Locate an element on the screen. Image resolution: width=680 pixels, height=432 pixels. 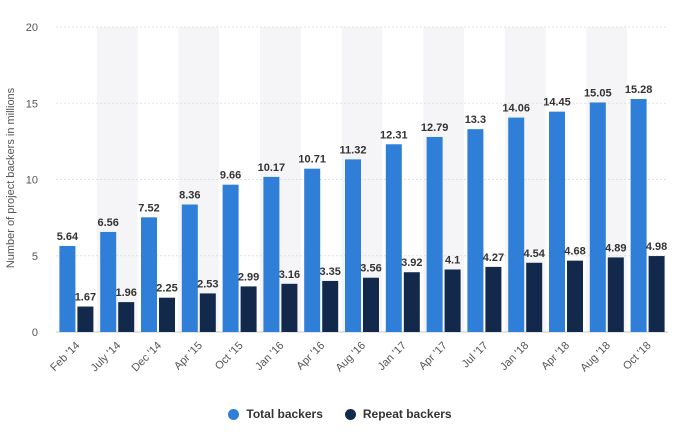
x-tick-label: Aug '18 is located at coordinates (595, 357).